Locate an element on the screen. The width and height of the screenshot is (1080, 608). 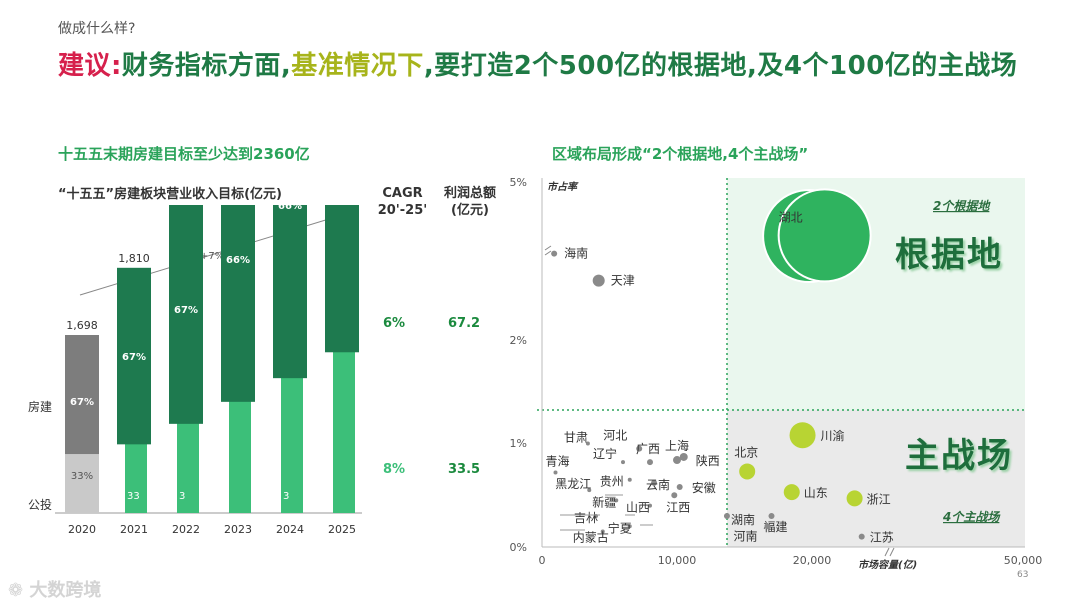
share-label-gongtou-2020: 33% is located at coordinates (82, 476).